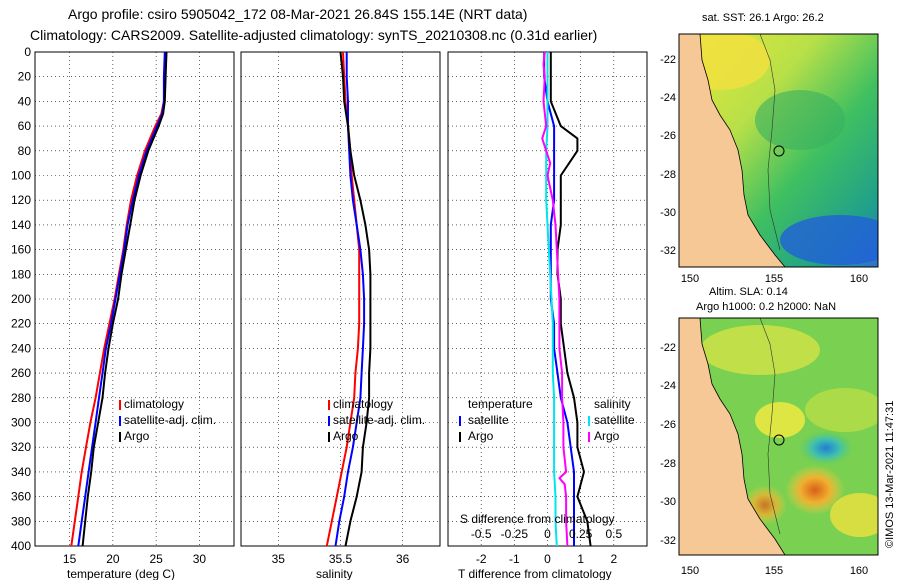 The height and width of the screenshot is (580, 900). I want to click on series-line-satellite-adj-clim-, so click(121, 299).